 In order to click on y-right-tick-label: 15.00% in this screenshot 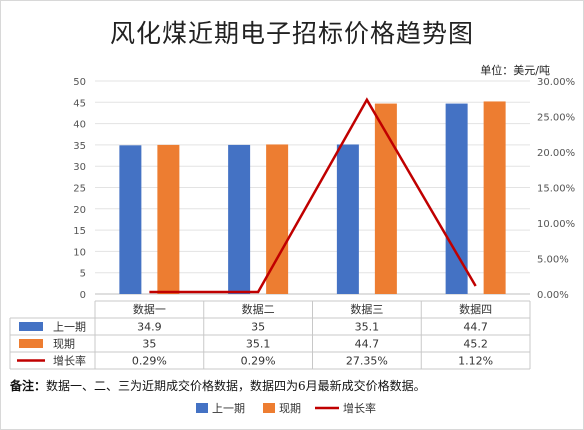, I will do `click(556, 189)`.